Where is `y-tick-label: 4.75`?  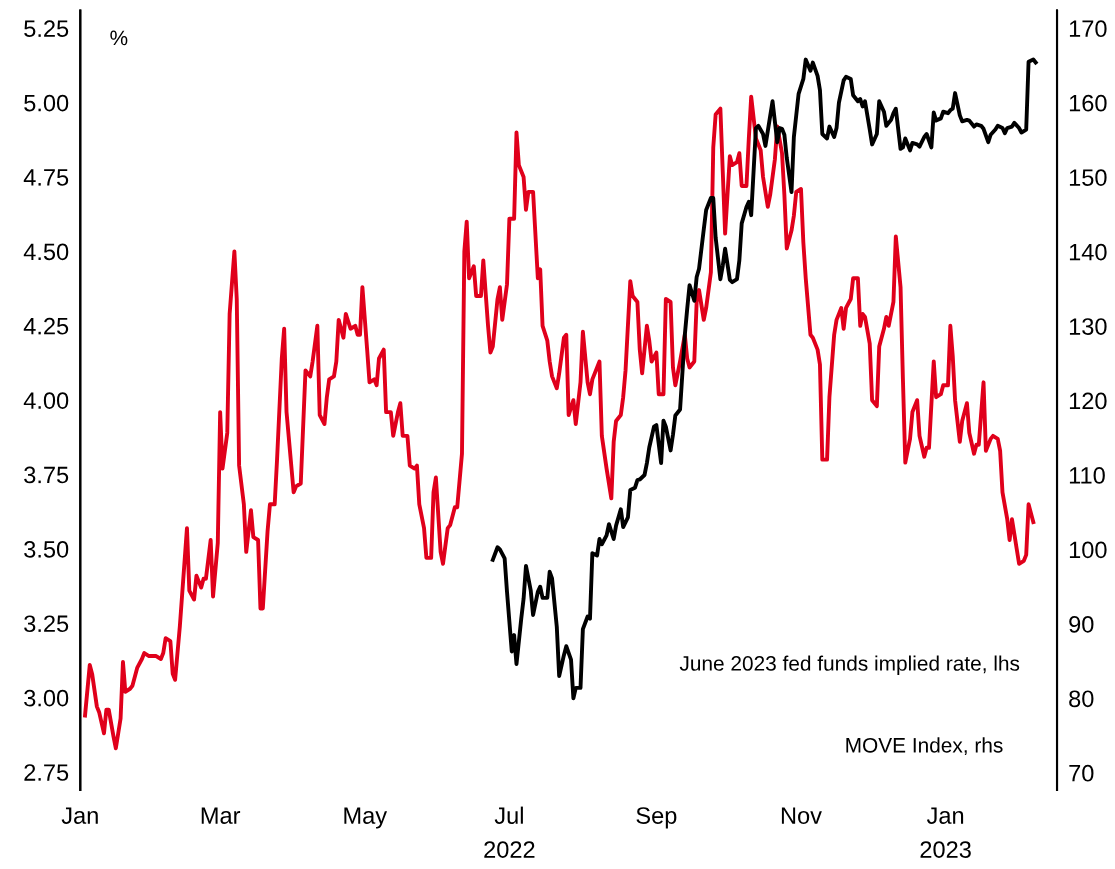 y-tick-label: 4.75 is located at coordinates (46, 177).